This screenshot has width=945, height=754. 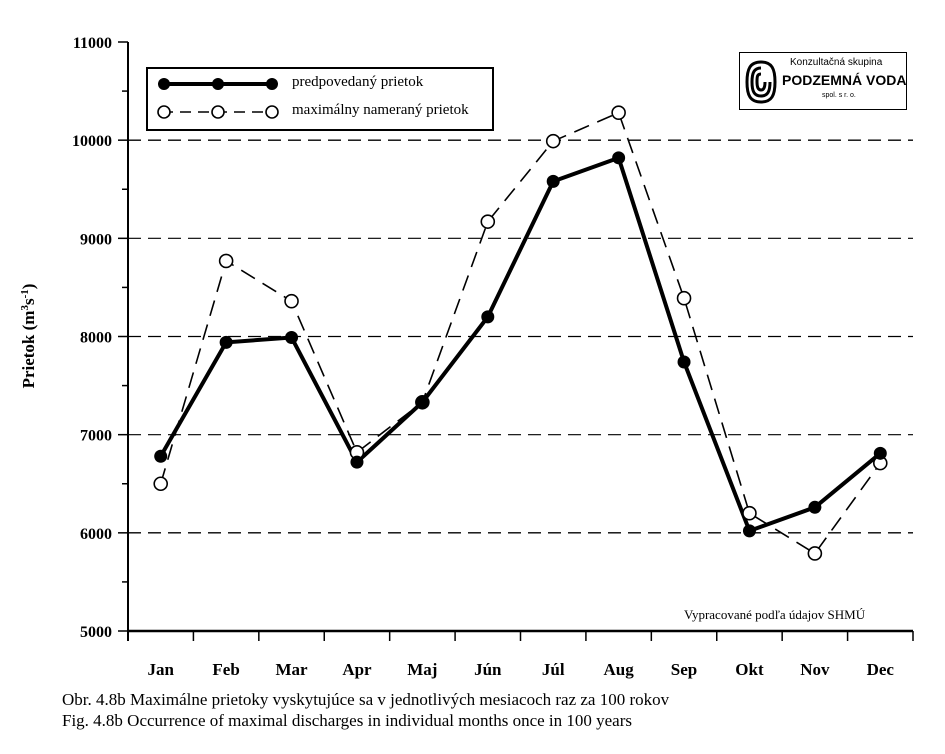 What do you see at coordinates (422, 669) in the screenshot?
I see `x-tick-label: Maj` at bounding box center [422, 669].